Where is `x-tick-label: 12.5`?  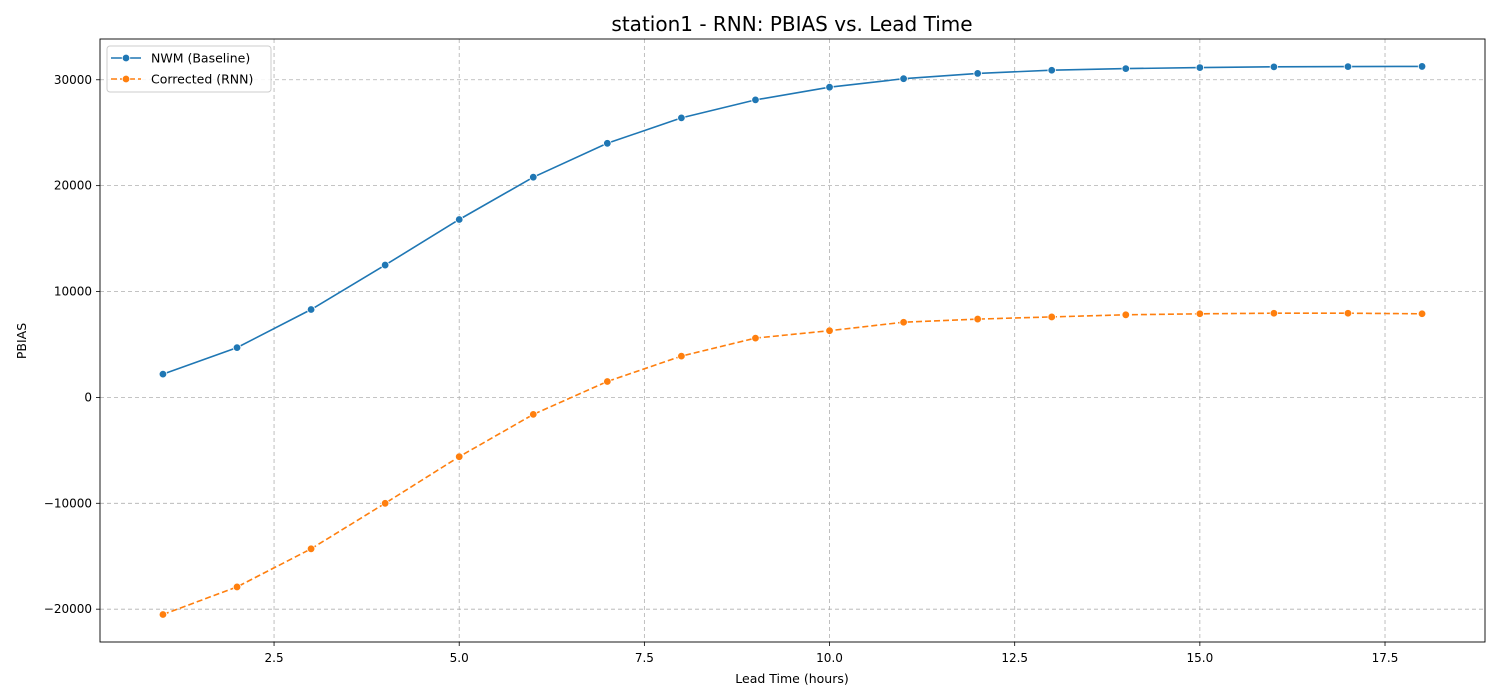 x-tick-label: 12.5 is located at coordinates (1014, 658).